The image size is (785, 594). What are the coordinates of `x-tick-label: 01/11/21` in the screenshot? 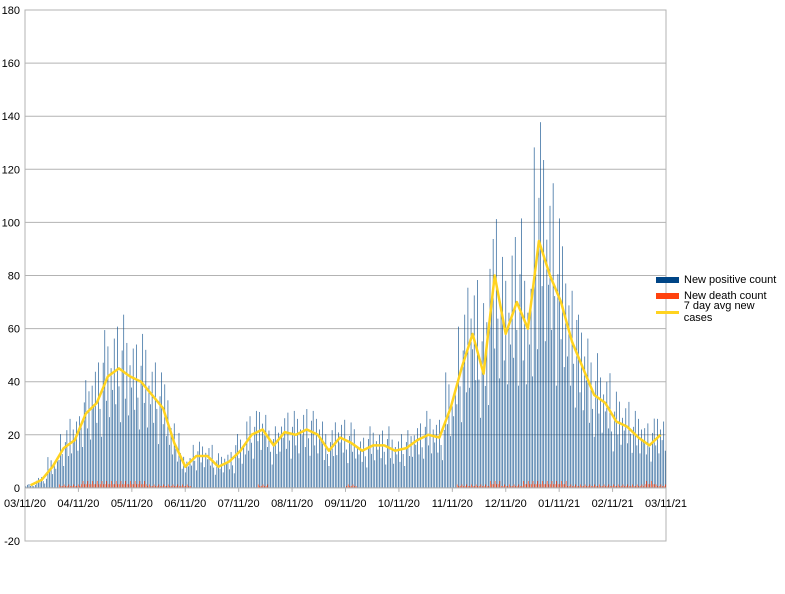 It's located at (559, 504).